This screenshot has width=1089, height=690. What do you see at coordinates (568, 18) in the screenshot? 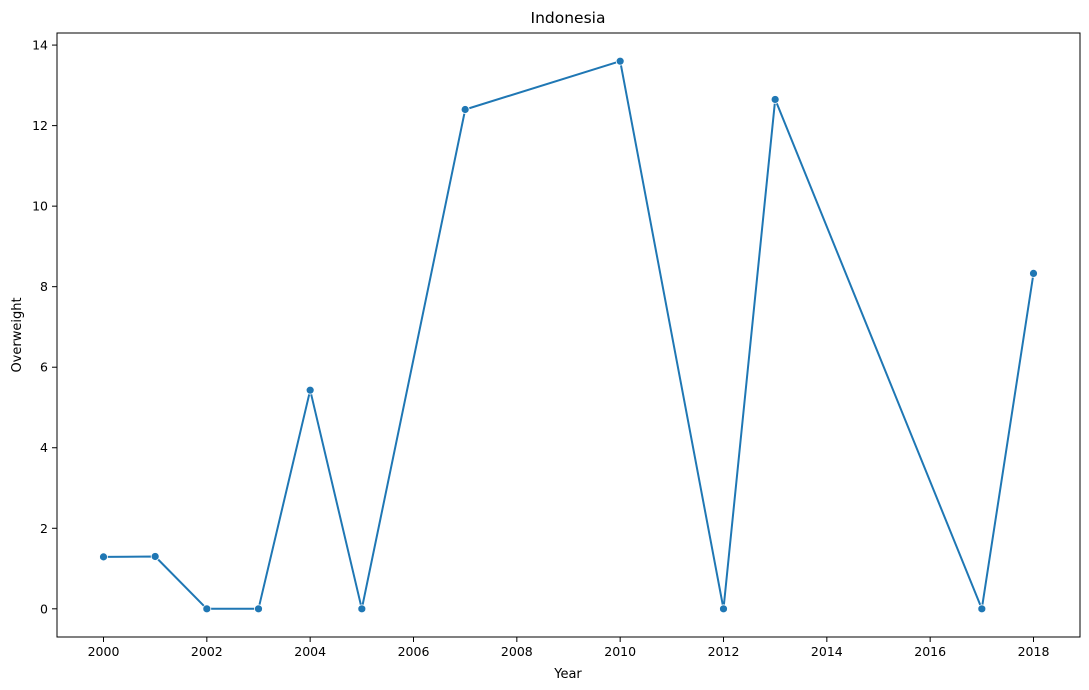
I see `chart-title: Indonesia` at bounding box center [568, 18].